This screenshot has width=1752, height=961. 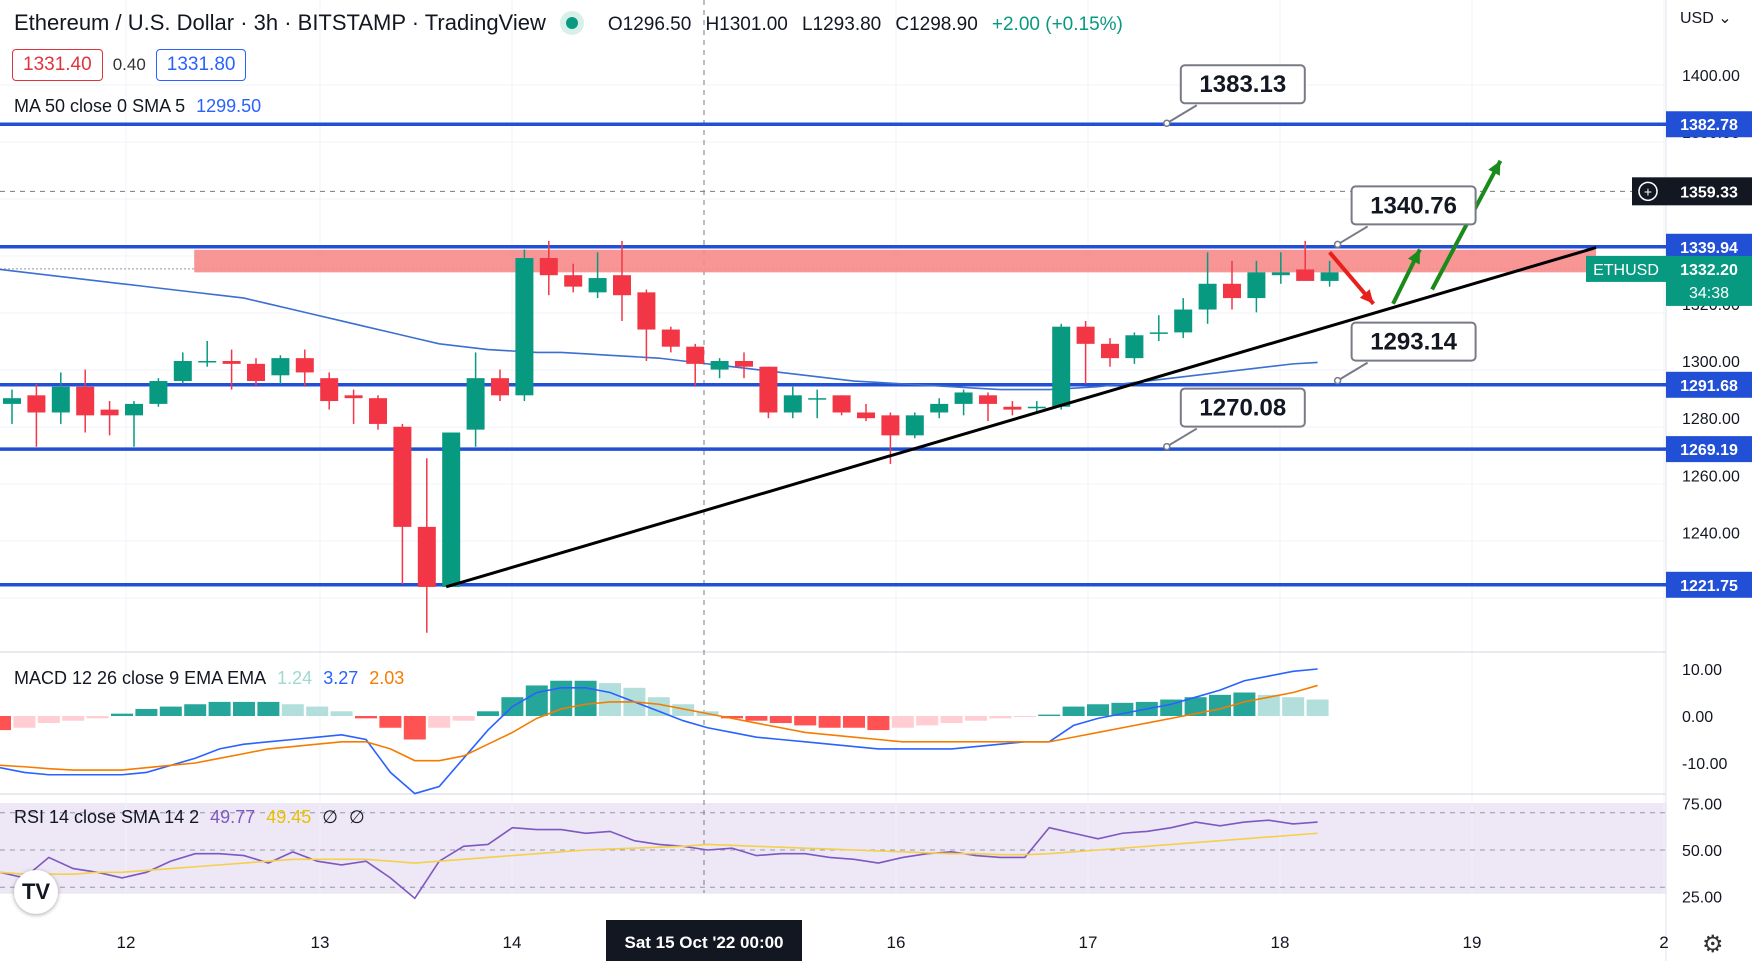 What do you see at coordinates (659, 329) in the screenshot?
I see `moving-average` at bounding box center [659, 329].